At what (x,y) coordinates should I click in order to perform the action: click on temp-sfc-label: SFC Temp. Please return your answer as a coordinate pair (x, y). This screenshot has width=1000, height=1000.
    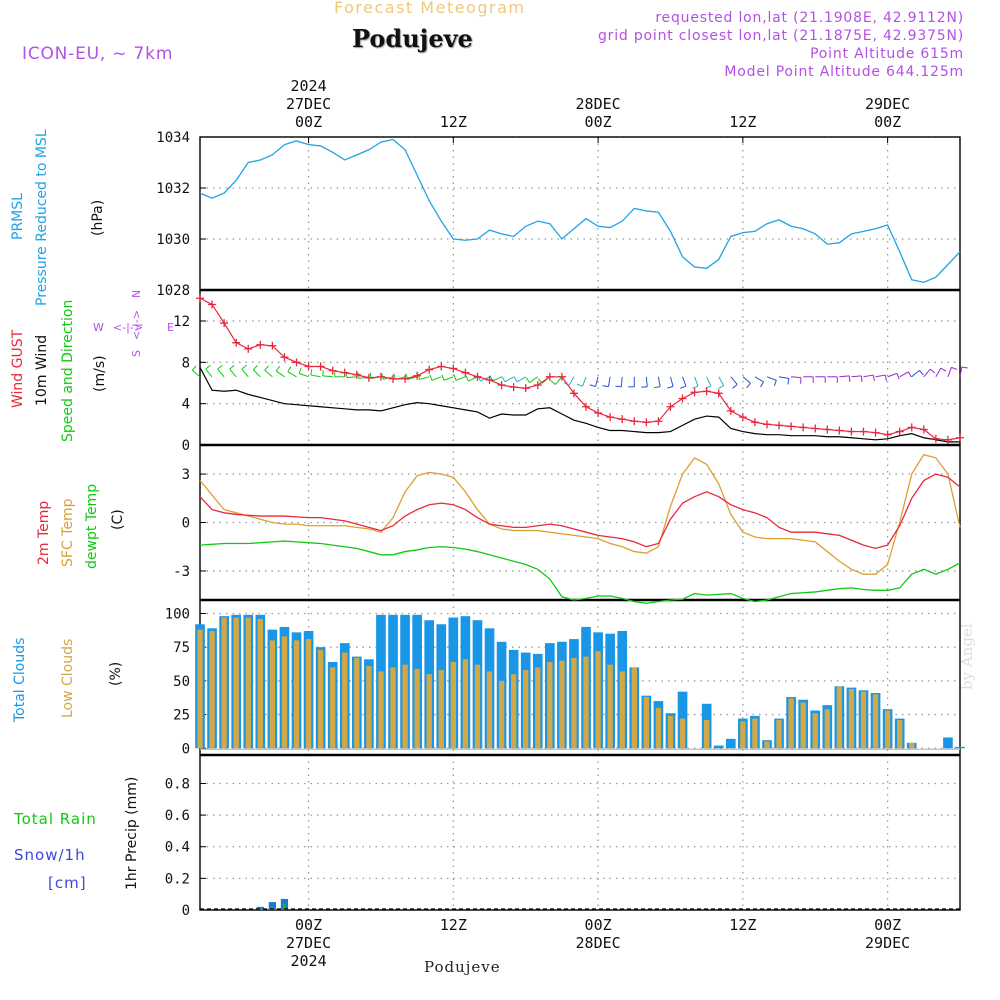
    Looking at the image, I should click on (68, 532).